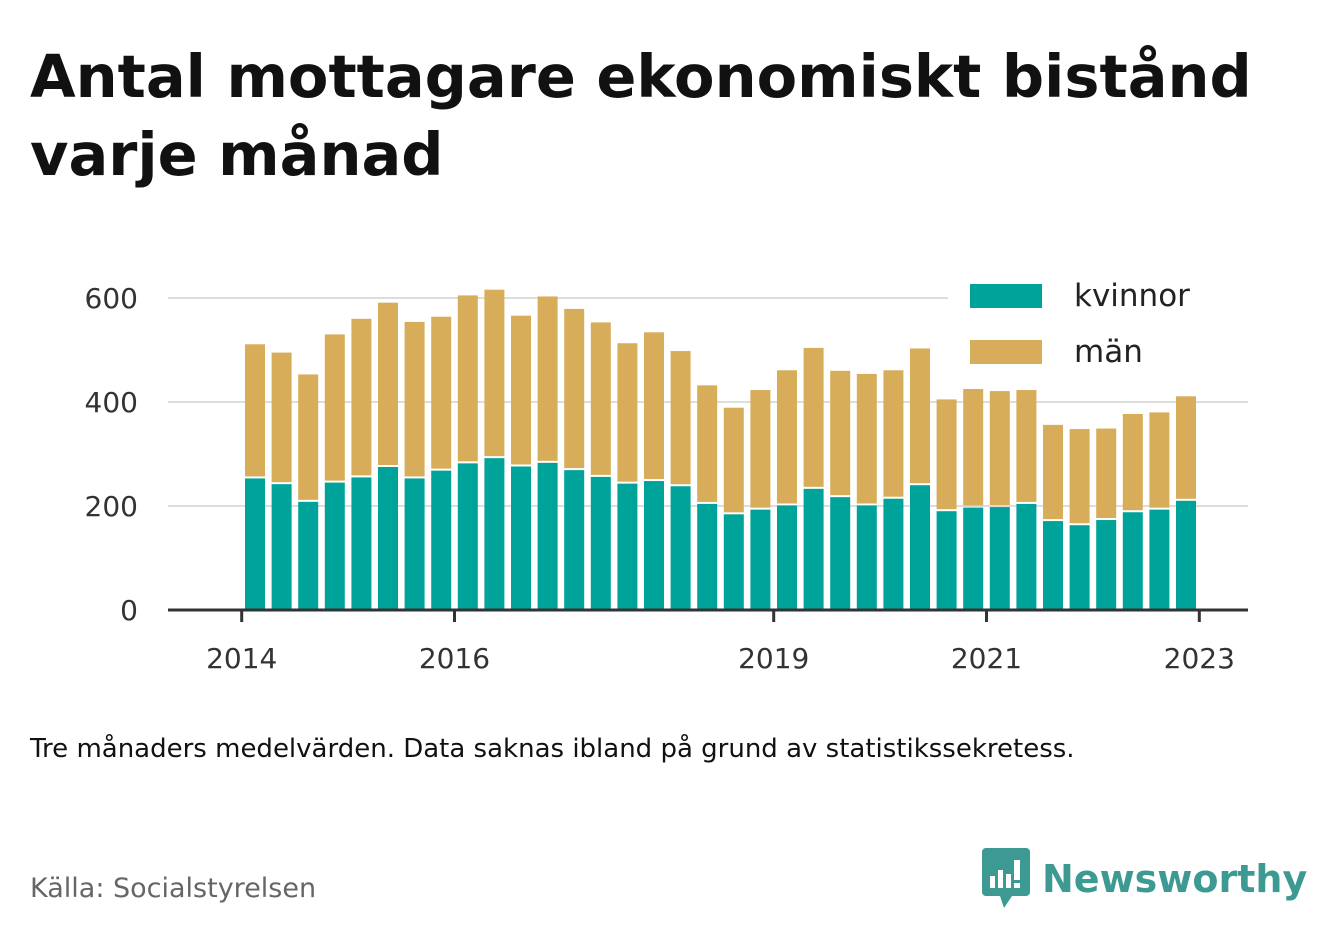 The width and height of the screenshot is (1322, 939). Describe the element at coordinates (111, 402) in the screenshot. I see `y-tick-label: 400` at that location.